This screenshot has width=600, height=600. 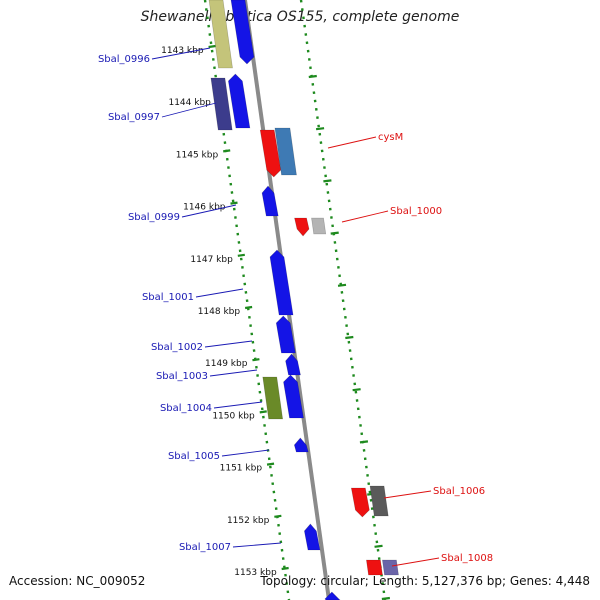 What do you see at coordinates (226, 364) in the screenshot?
I see `kbp-label: 1149 kbp` at bounding box center [226, 364].